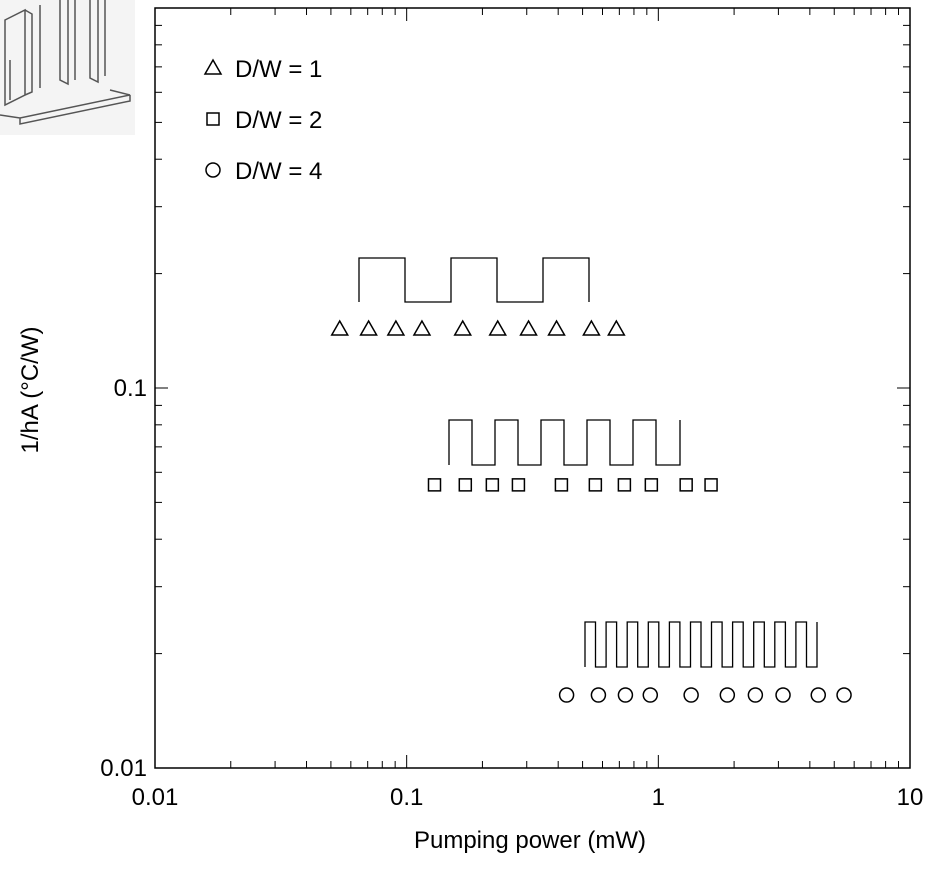 The height and width of the screenshot is (882, 941). I want to click on legend-label: D/W = 4, so click(278, 171).